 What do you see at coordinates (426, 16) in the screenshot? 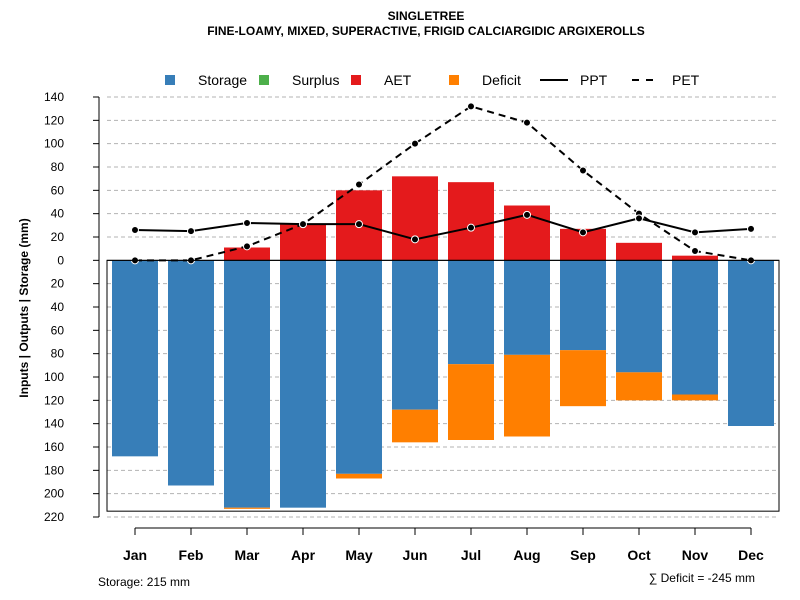
I see `chart-title: SINGLETREE` at bounding box center [426, 16].